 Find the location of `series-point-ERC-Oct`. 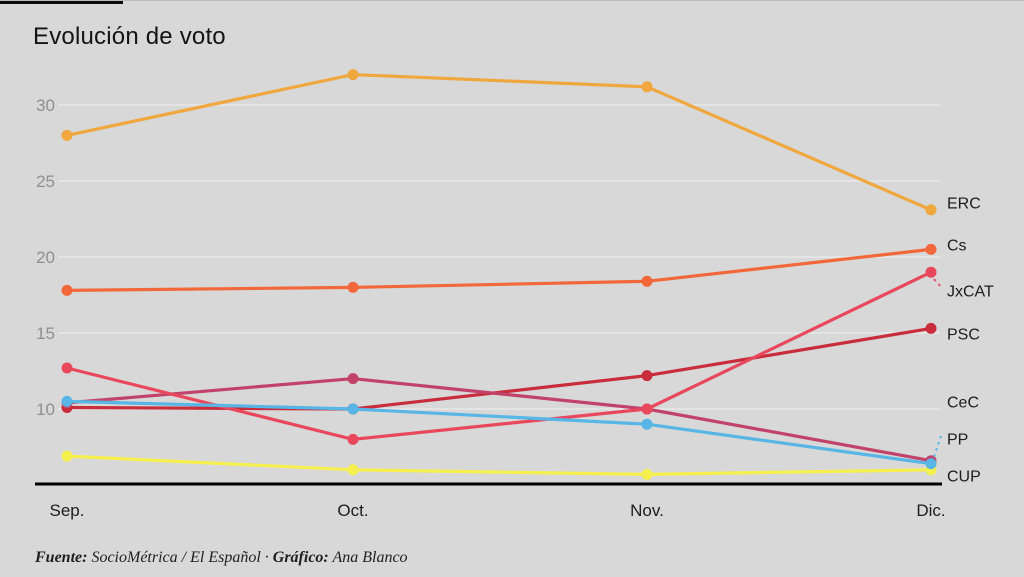

series-point-ERC-Oct is located at coordinates (353, 75).